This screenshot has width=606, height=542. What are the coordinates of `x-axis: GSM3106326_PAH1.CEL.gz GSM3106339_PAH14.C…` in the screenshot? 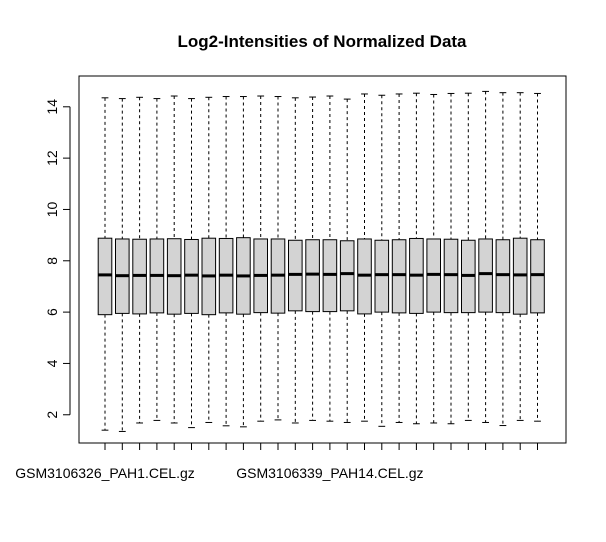 It's located at (276, 461).